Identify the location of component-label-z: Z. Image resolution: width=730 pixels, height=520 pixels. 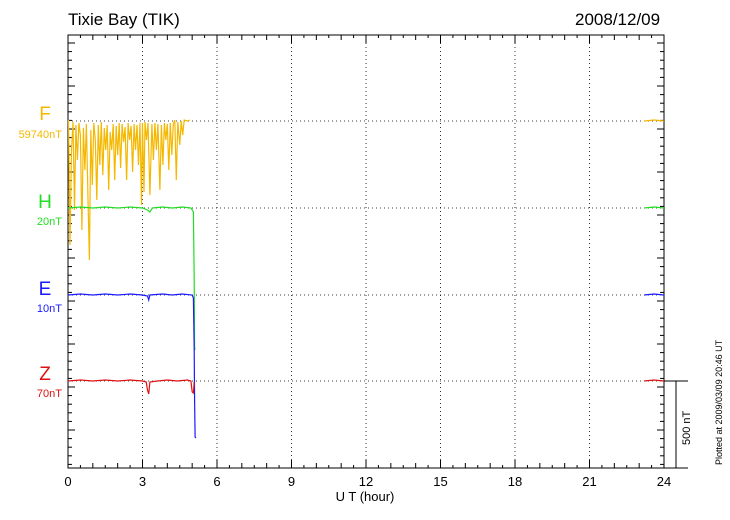
(45, 374).